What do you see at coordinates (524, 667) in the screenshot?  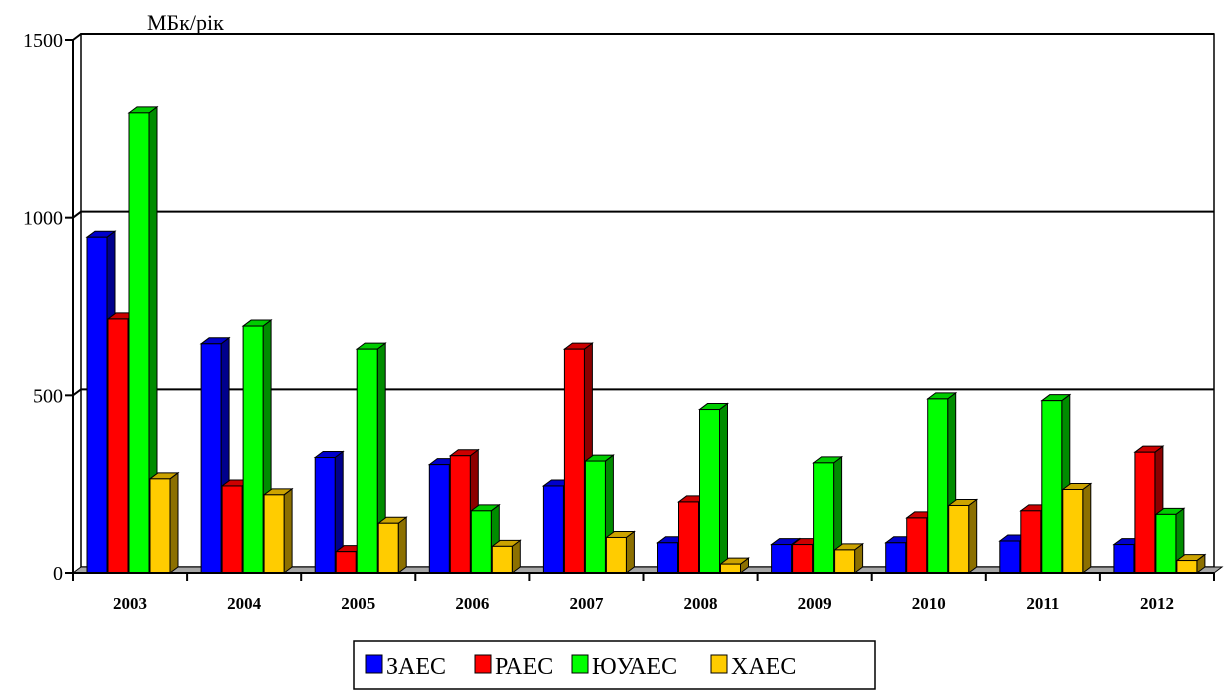 I see `legend-label: РАЕС` at bounding box center [524, 667].